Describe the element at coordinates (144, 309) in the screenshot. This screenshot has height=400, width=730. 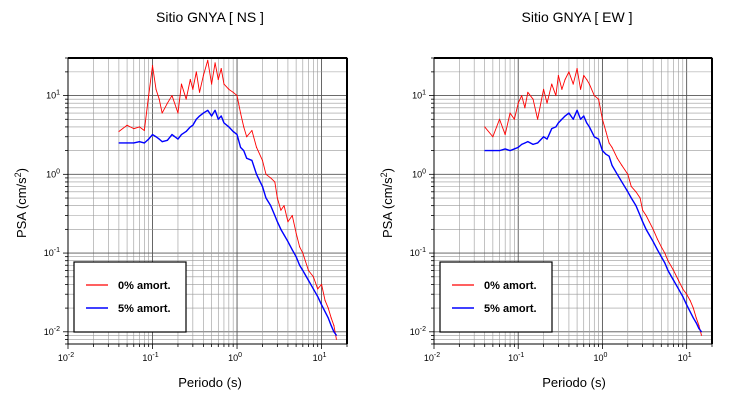
I see `legend-label: 5% amort.` at that location.